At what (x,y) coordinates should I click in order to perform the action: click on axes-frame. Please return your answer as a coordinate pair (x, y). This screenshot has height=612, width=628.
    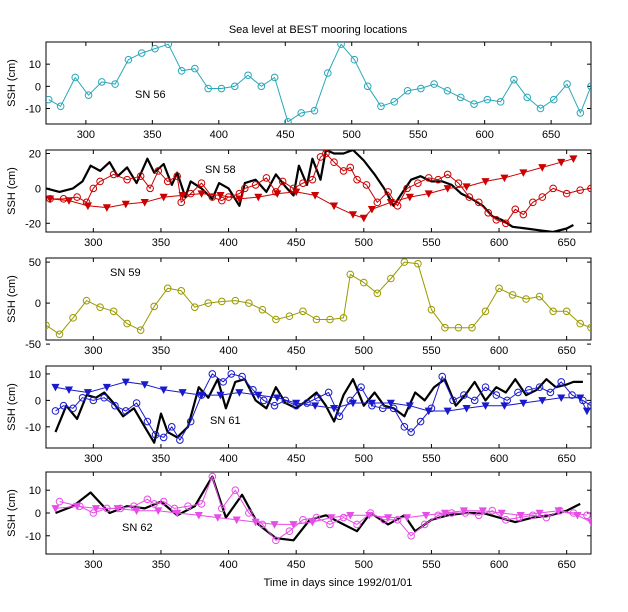
    Looking at the image, I should click on (318, 407).